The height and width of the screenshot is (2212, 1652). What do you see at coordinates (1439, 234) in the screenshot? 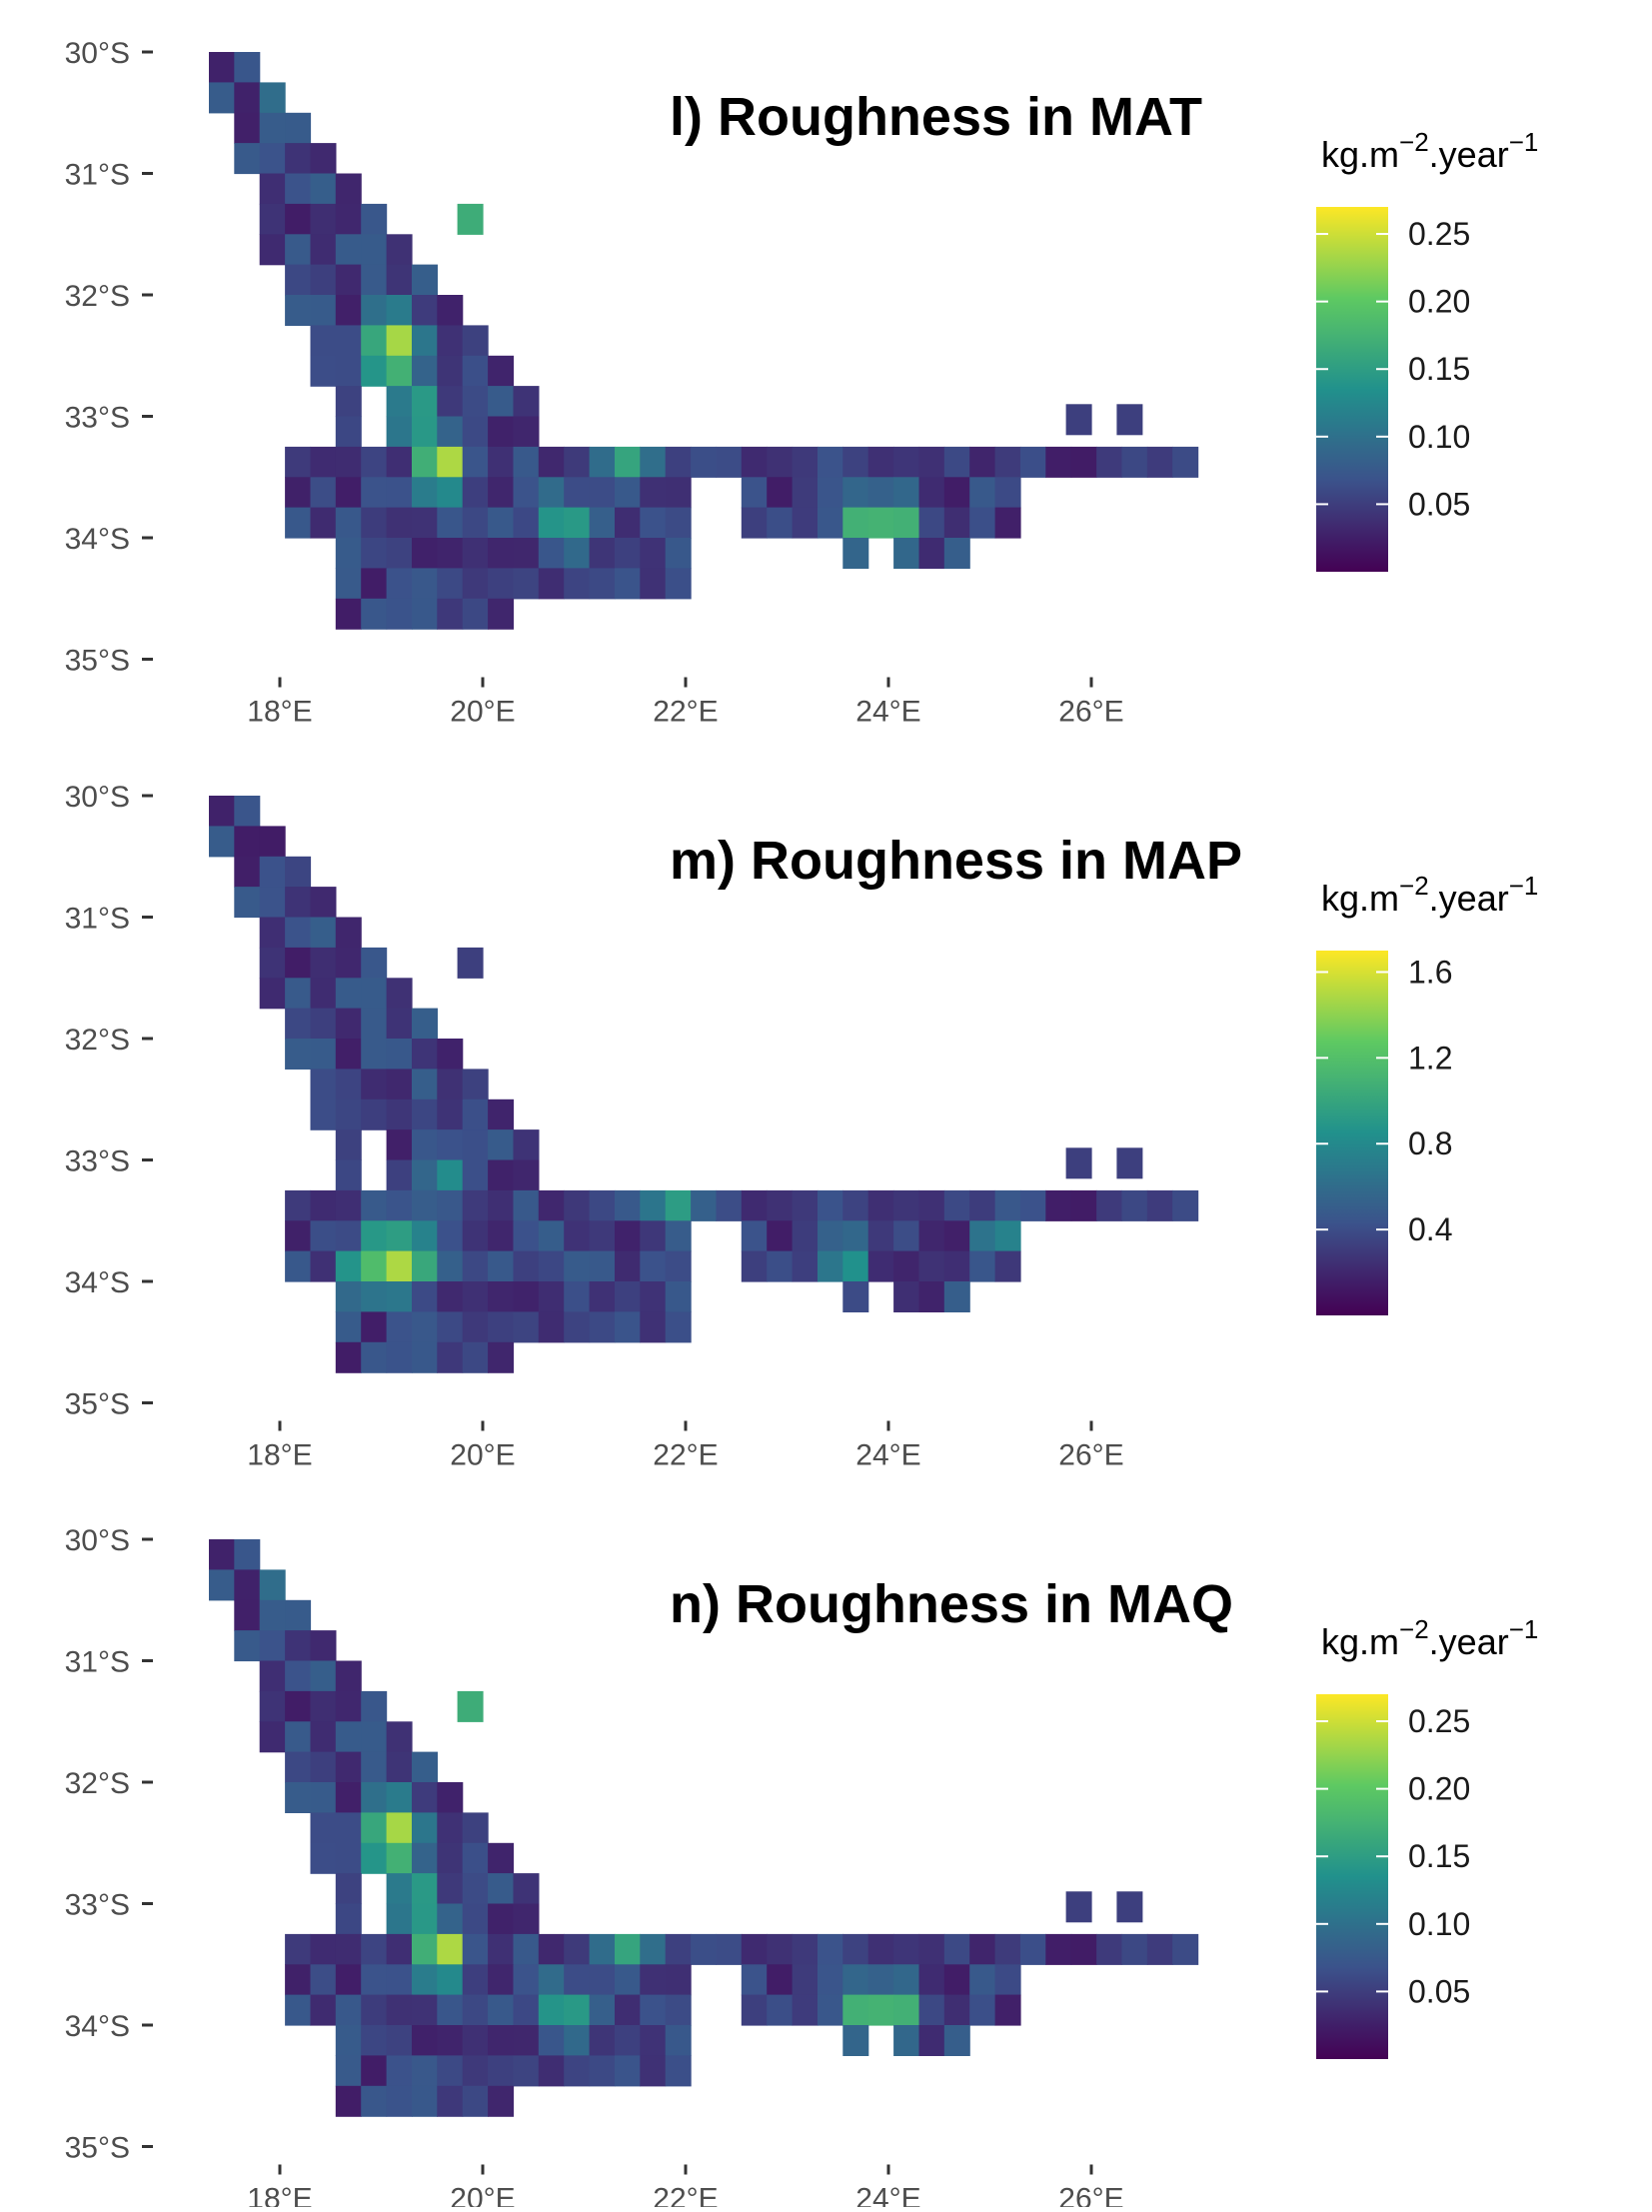
I see `legend-tick-label: 0.25` at bounding box center [1439, 234].